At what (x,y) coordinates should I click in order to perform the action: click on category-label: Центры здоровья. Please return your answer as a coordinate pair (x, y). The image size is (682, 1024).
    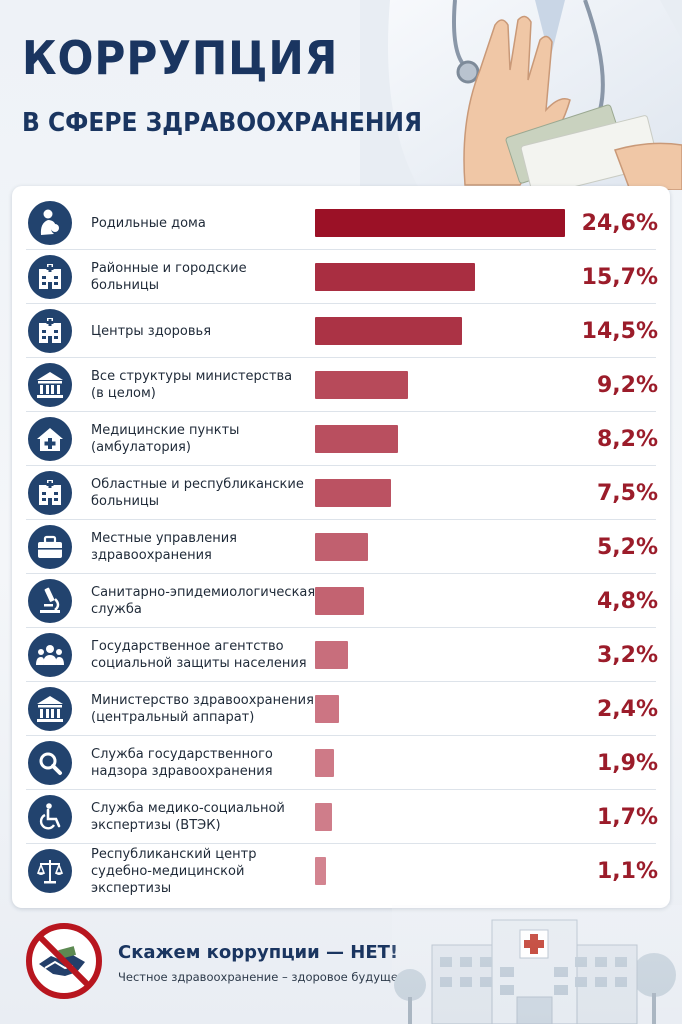
    Looking at the image, I should click on (151, 331).